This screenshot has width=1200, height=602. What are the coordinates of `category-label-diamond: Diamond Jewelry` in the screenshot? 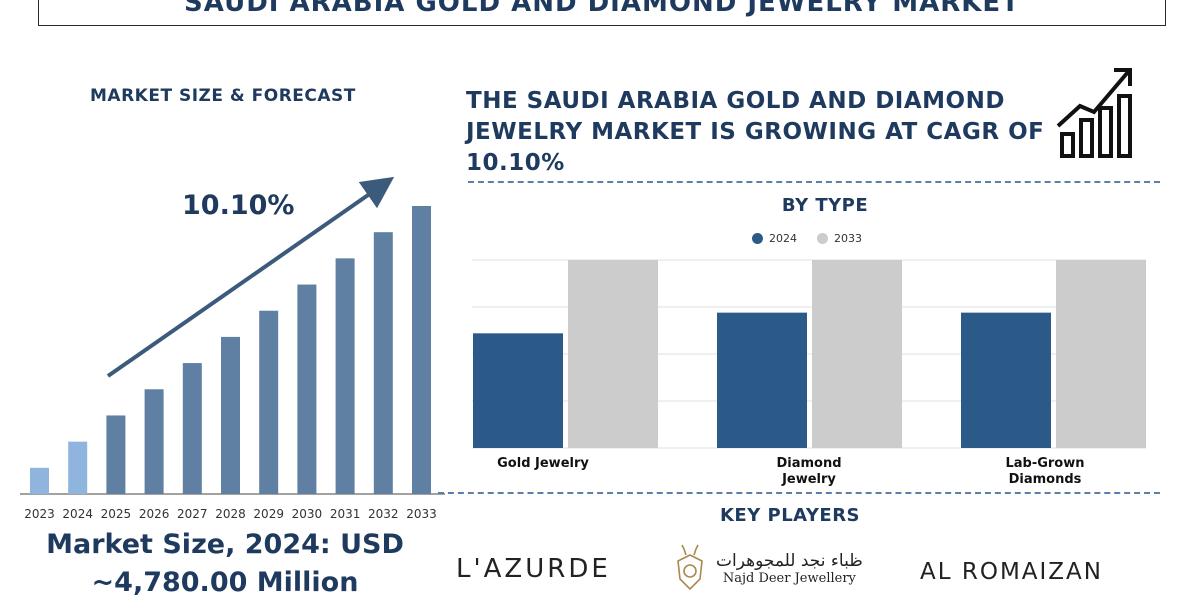 It's located at (809, 471).